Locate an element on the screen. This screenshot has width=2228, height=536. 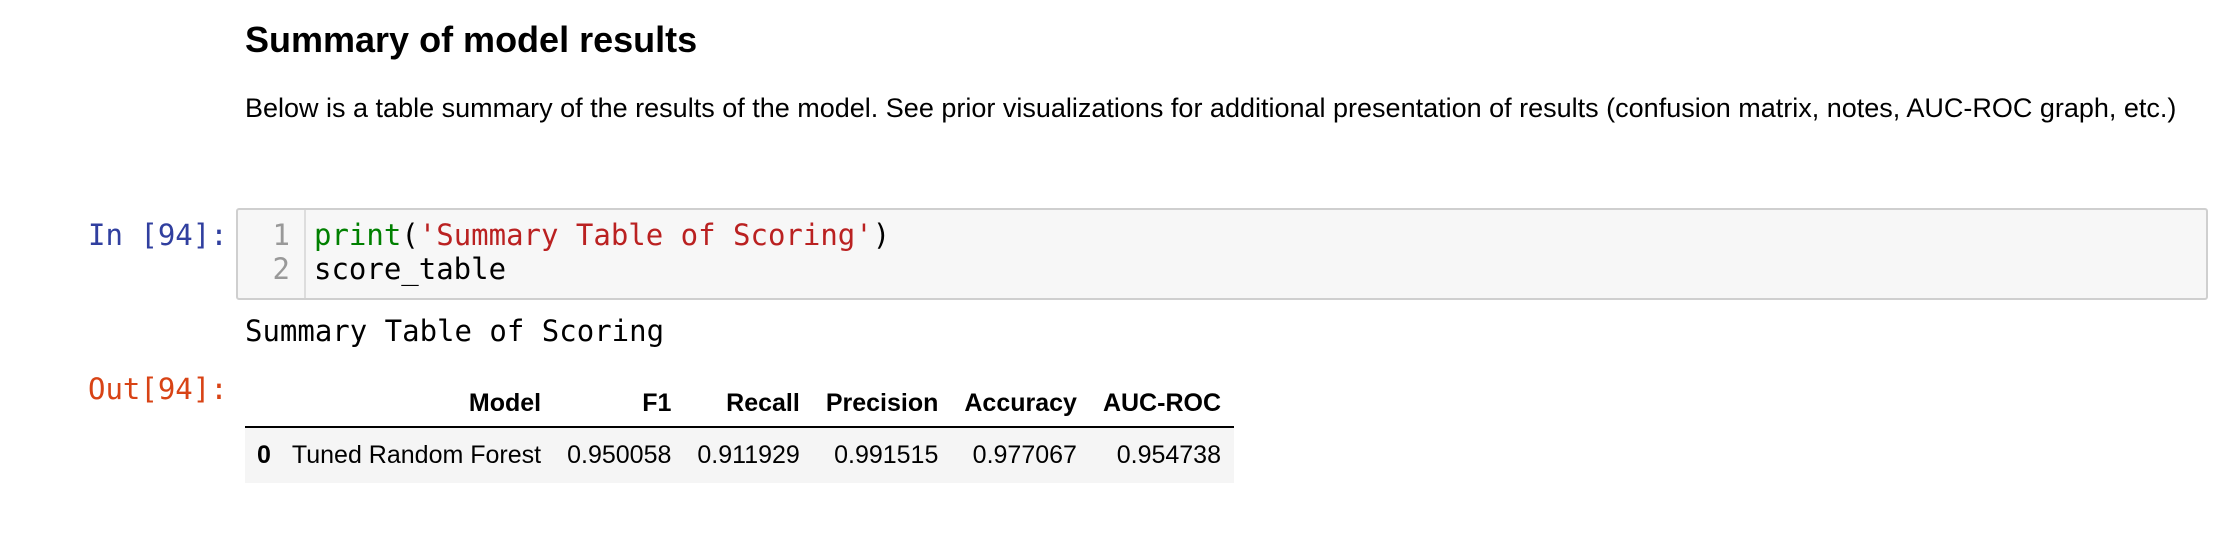
table-cell: 0.911929 is located at coordinates (748, 455).